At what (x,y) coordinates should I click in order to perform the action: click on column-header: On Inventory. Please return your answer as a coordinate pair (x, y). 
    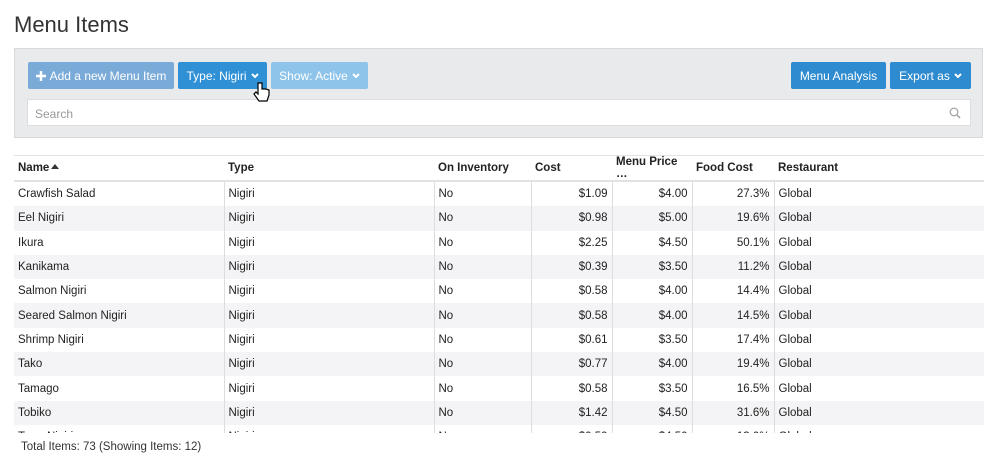
    Looking at the image, I should click on (482, 168).